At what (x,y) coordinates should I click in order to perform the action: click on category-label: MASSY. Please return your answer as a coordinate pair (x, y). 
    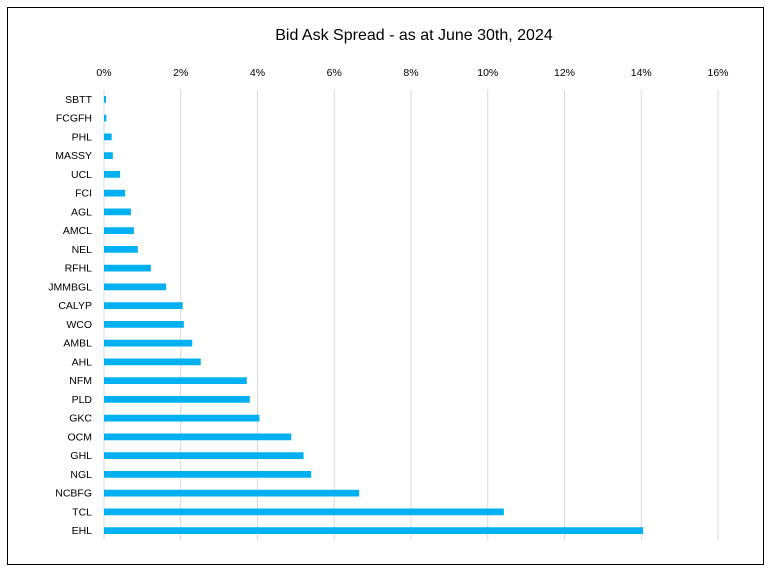
    Looking at the image, I should click on (73, 156).